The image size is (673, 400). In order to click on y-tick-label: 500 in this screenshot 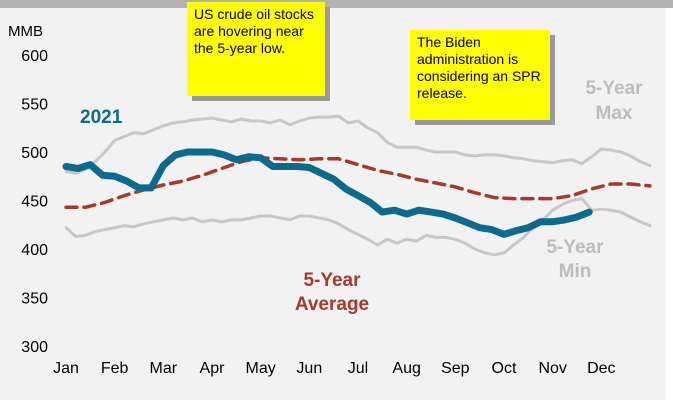, I will do `click(34, 153)`.